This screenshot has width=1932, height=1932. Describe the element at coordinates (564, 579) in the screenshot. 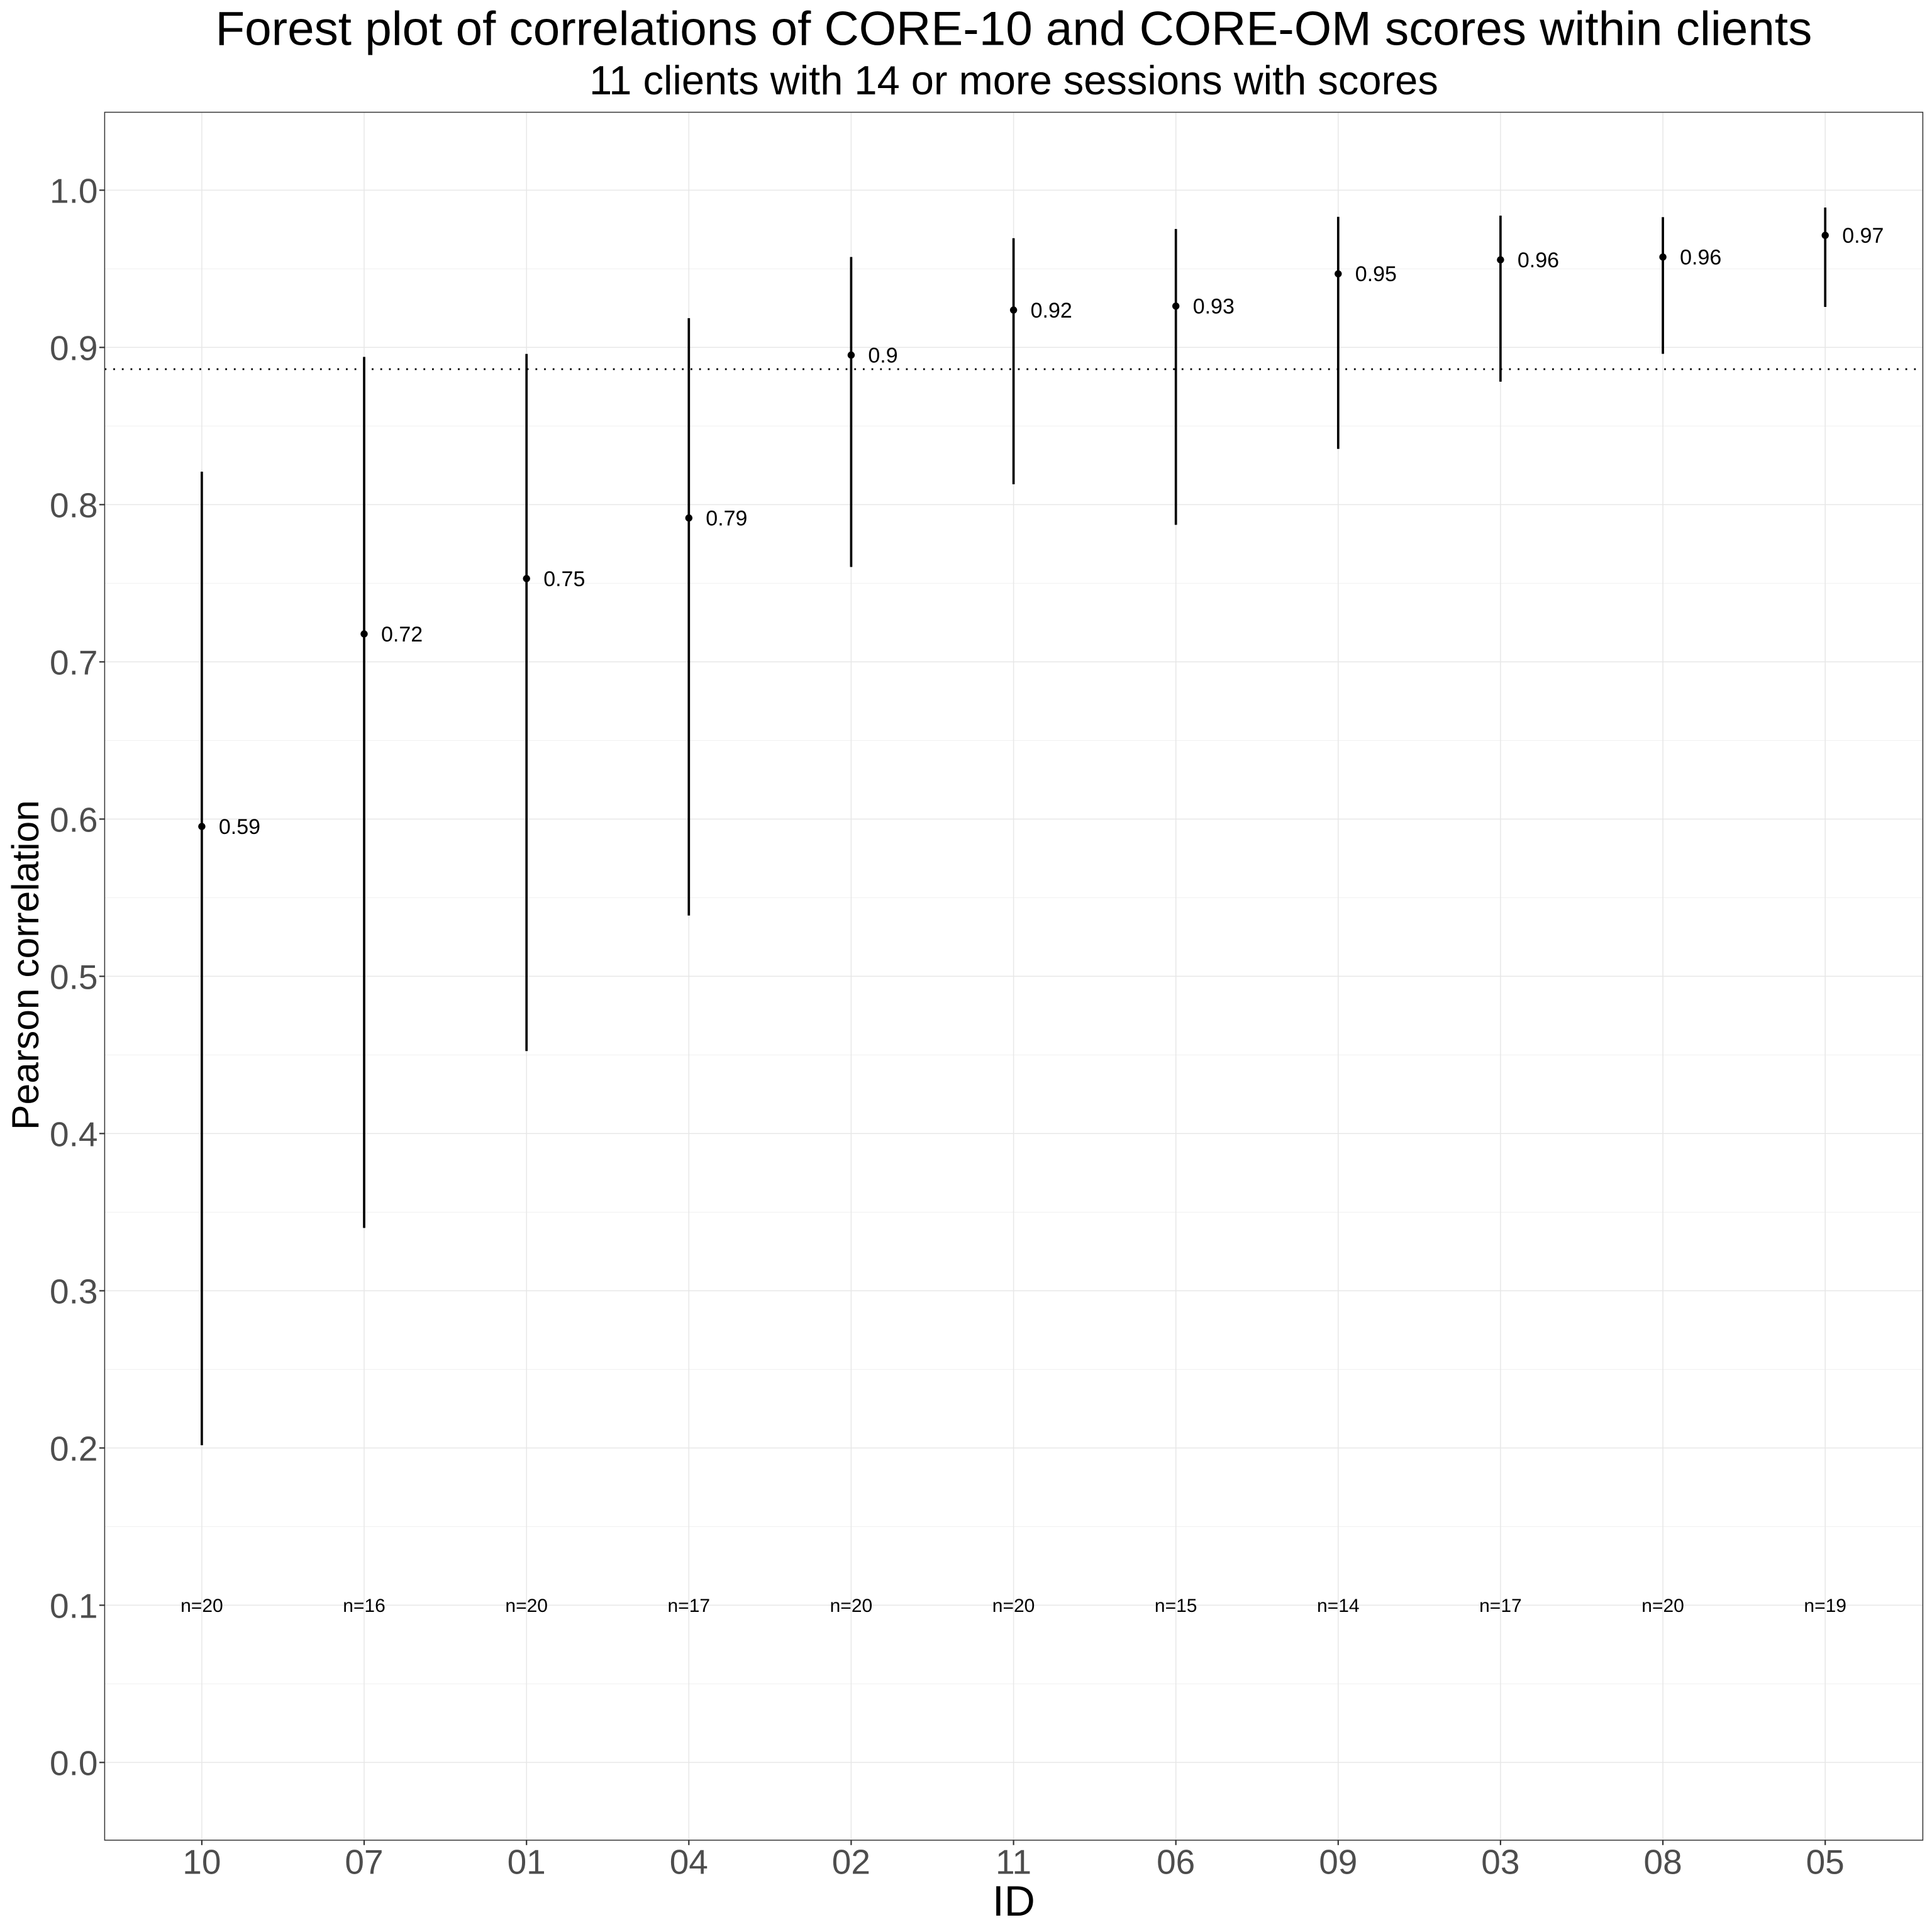

I see `svg-text: 0.75` at that location.